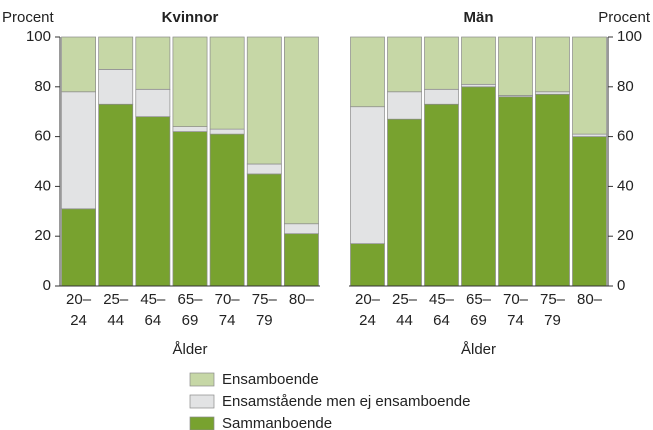 The image size is (653, 430). Describe the element at coordinates (270, 379) in the screenshot. I see `legend-label: Ensamboende` at that location.